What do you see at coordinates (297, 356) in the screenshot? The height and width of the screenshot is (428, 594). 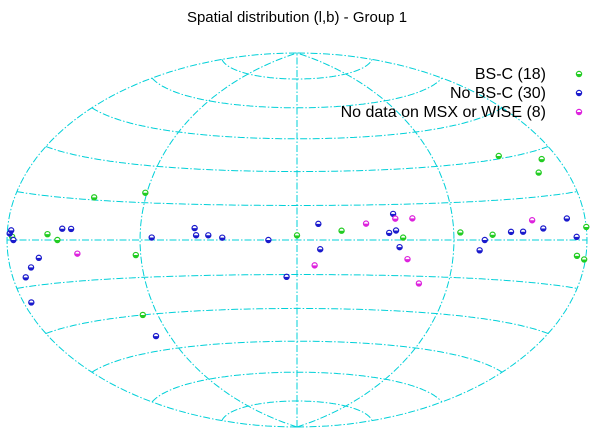 I see `grid-parallel` at bounding box center [297, 356].